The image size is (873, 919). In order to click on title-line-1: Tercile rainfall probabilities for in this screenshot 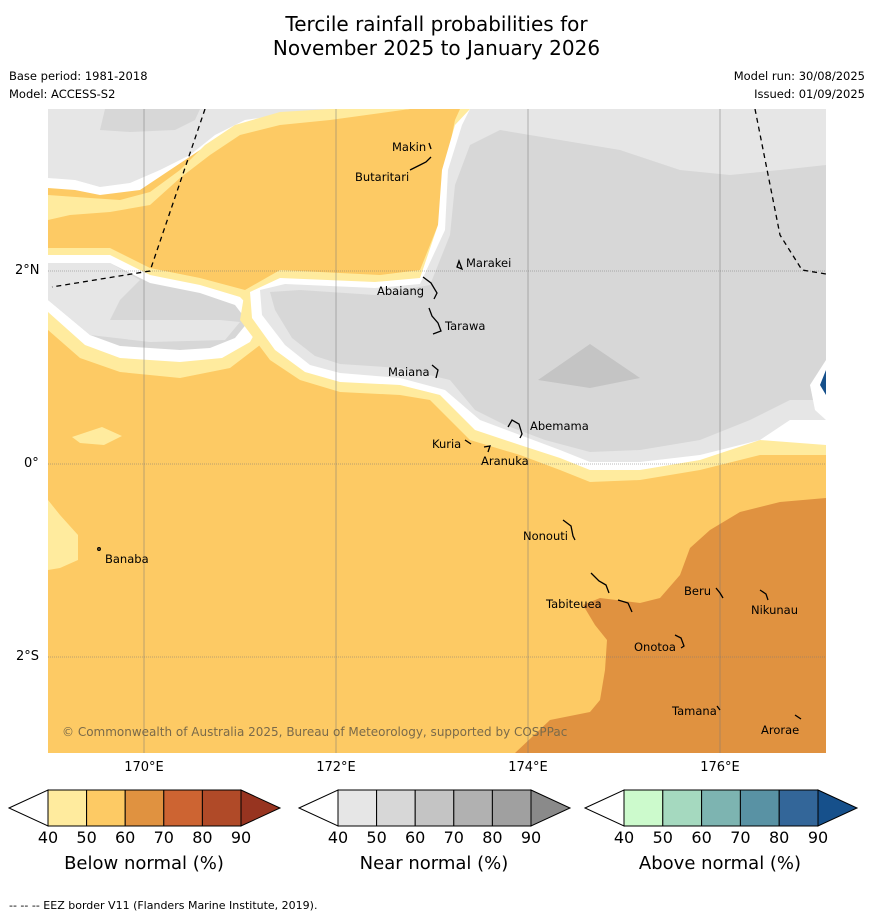, I will do `click(436, 24)`.